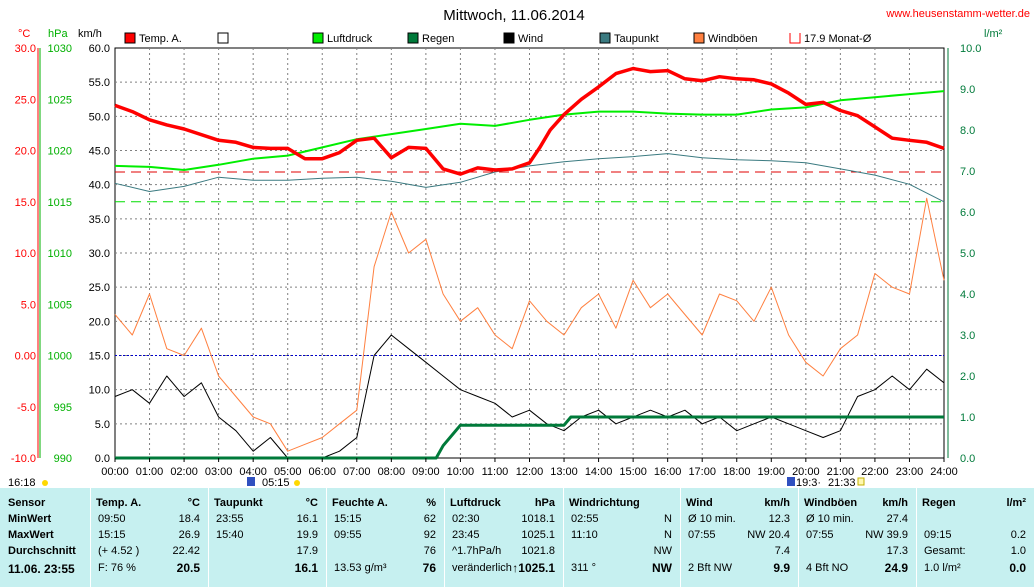  I want to click on x-tick-label: 04:00, so click(253, 472).